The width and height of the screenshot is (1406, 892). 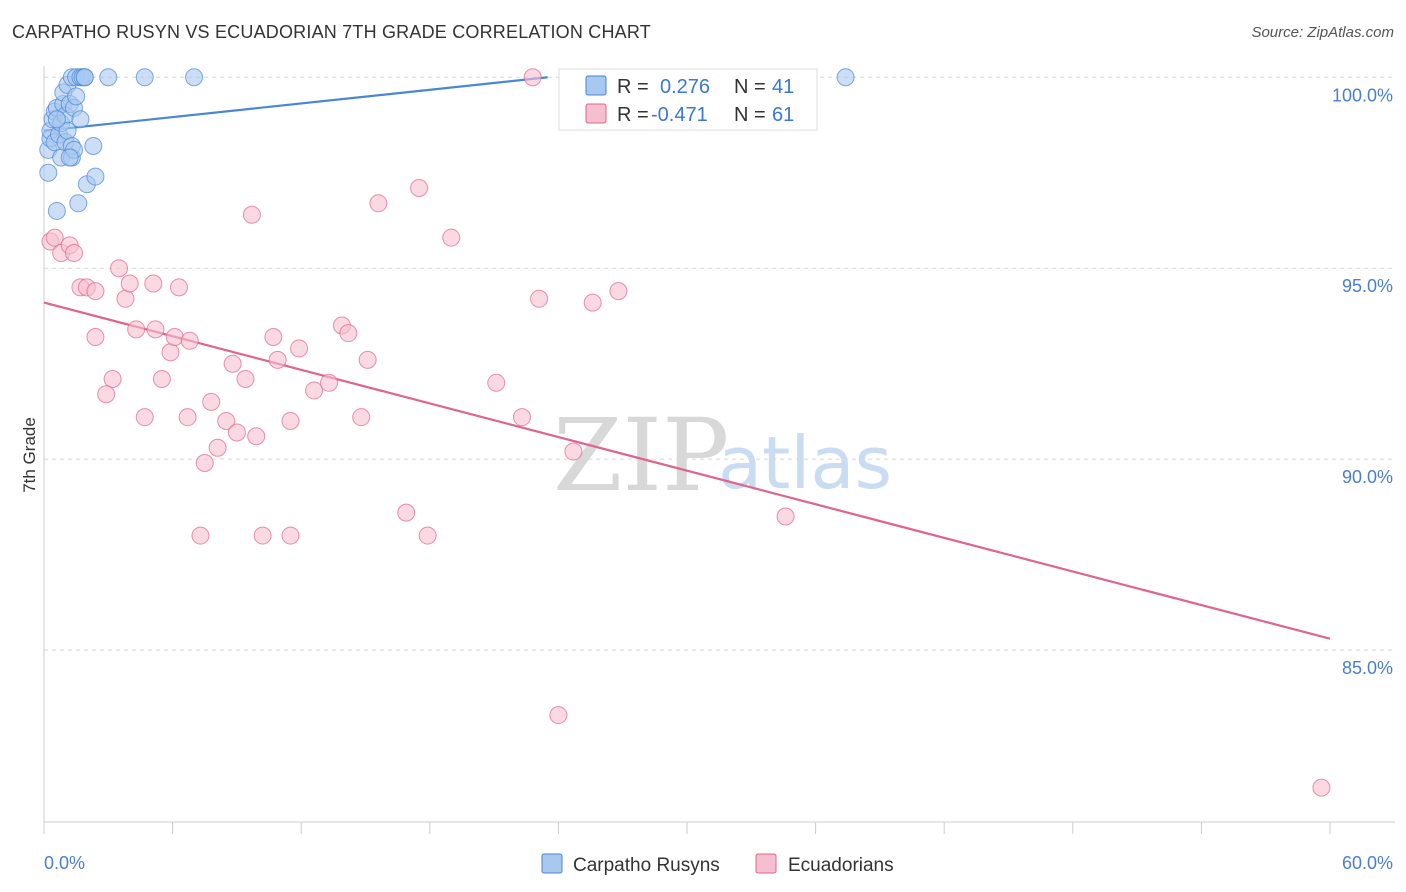 What do you see at coordinates (783, 115) in the screenshot?
I see `legend-n-value-2: 61` at bounding box center [783, 115].